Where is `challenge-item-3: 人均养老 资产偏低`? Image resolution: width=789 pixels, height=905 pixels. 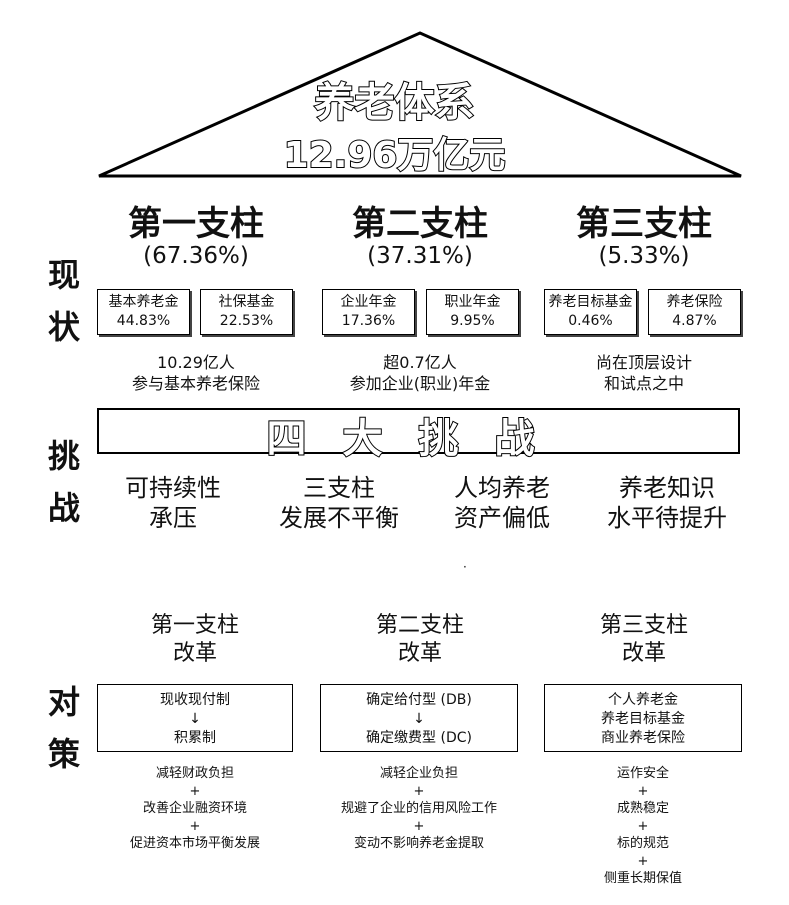
challenge-item-3: 人均养老 资产偏低 is located at coordinates (502, 503).